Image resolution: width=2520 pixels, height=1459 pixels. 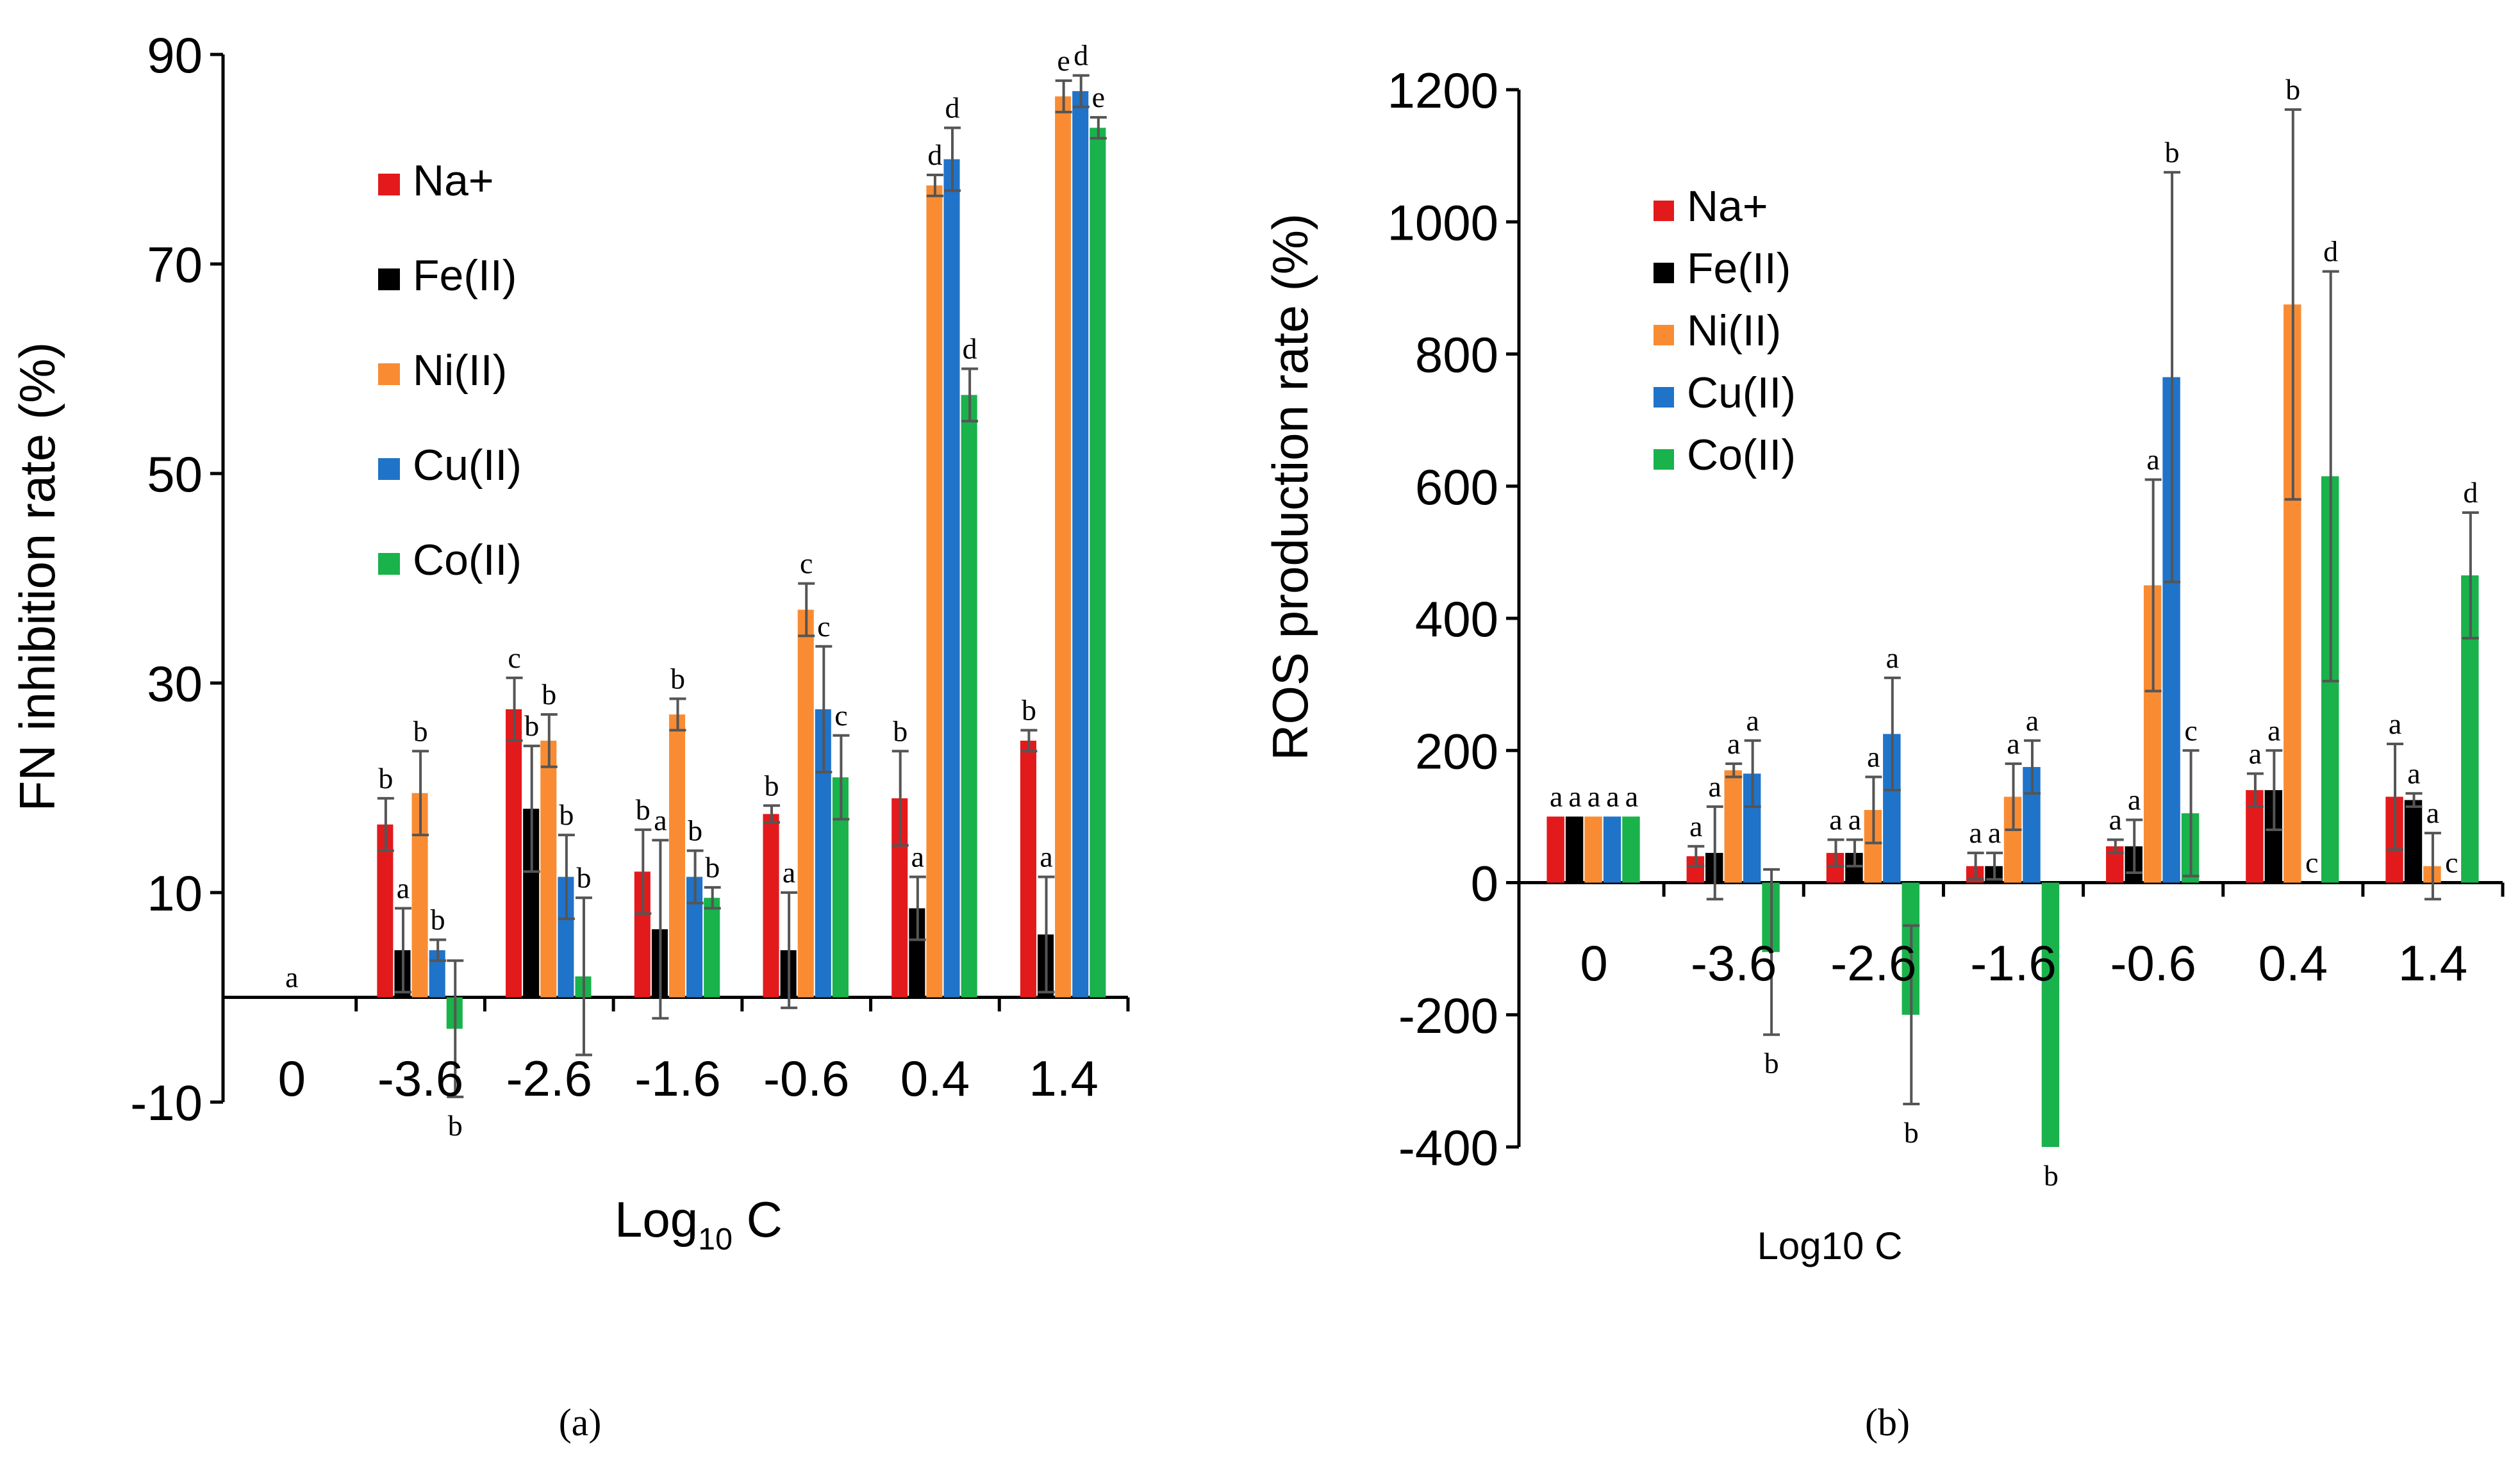 What do you see at coordinates (166, 1103) in the screenshot?
I see `y-tick-label: -10` at bounding box center [166, 1103].